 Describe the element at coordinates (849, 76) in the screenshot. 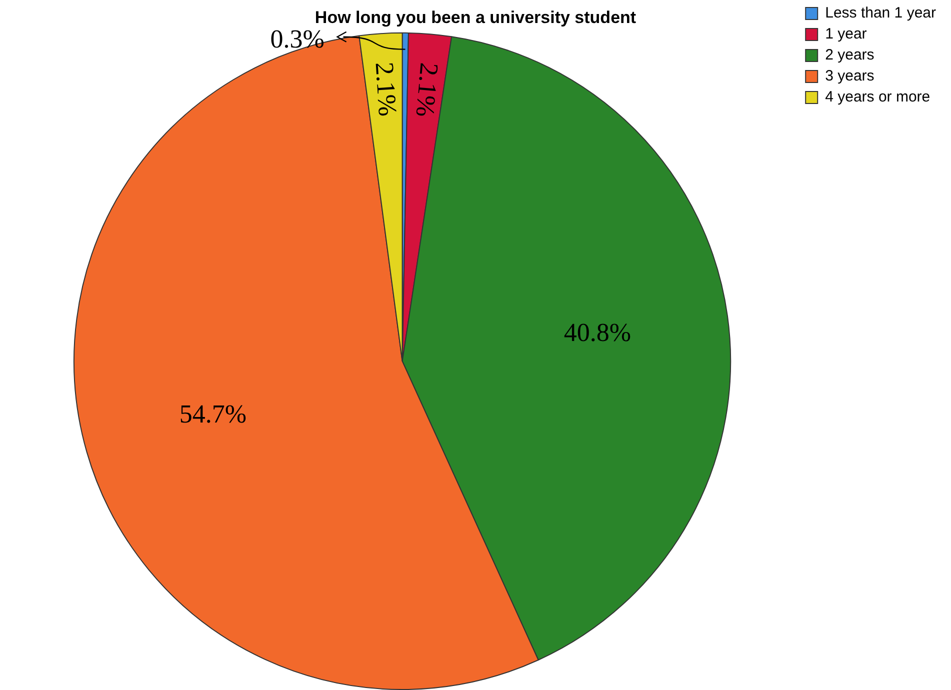

I see `legend-label: 3 years` at that location.